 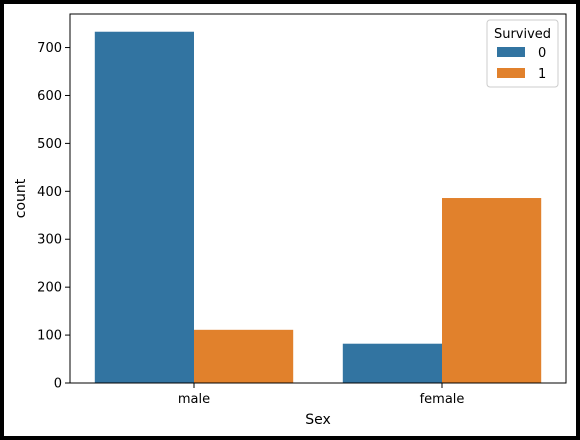 I want to click on x-tick-label: male, so click(x=194, y=399).